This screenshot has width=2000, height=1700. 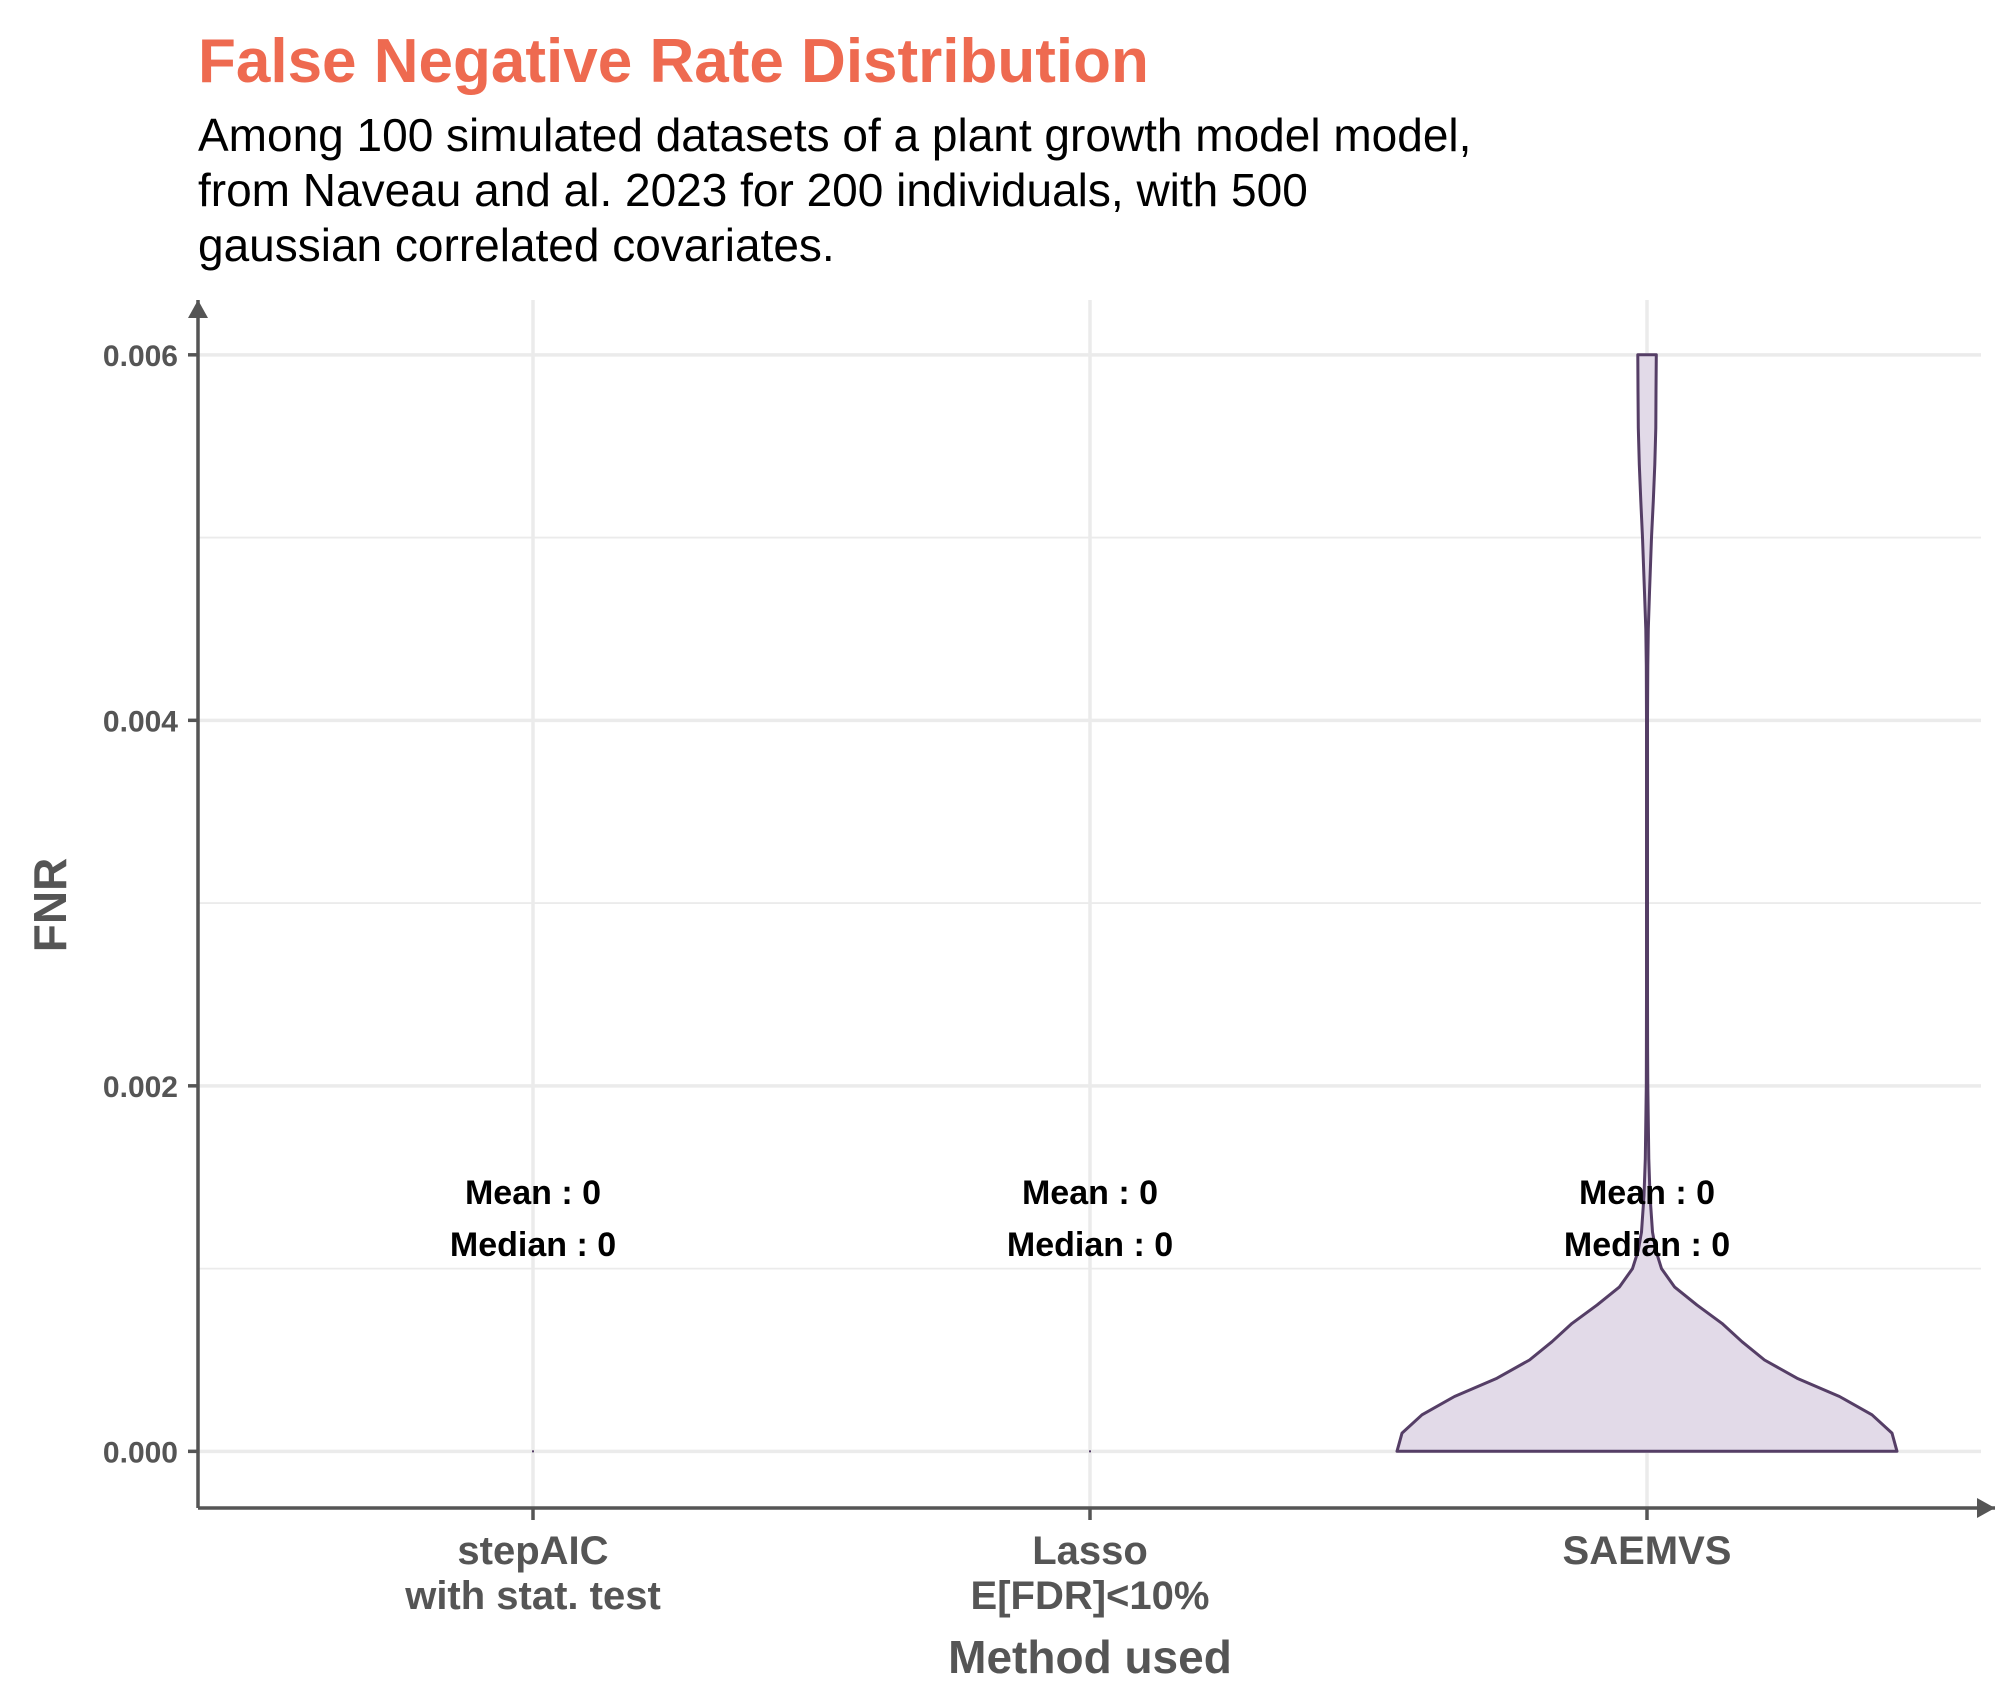 What do you see at coordinates (1647, 1551) in the screenshot?
I see `x-tick-label: SAEMVS` at bounding box center [1647, 1551].